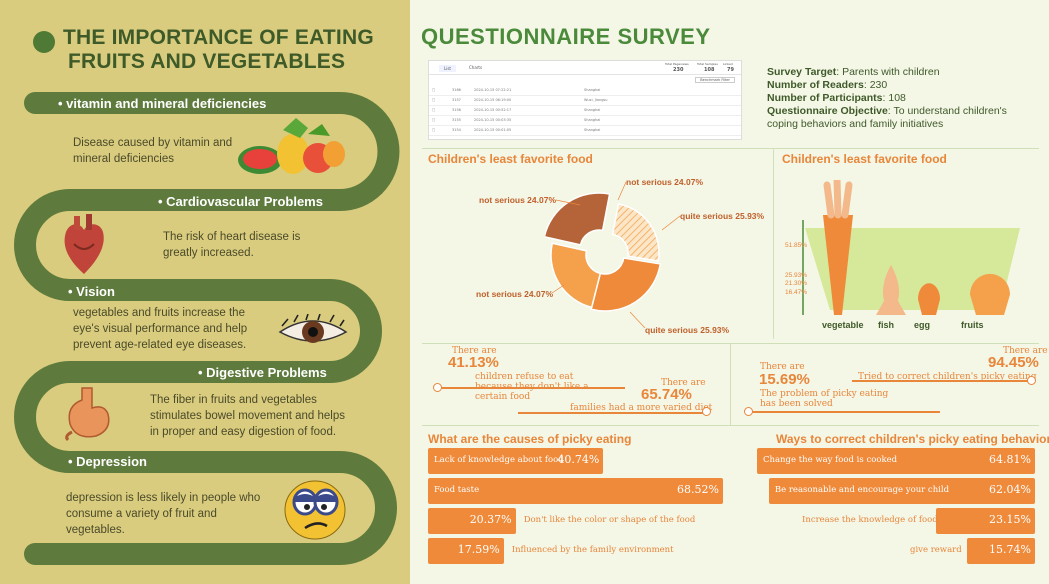 The height and width of the screenshot is (584, 1049). I want to click on table-row: □ 3156 2024-10-15 00:52:17 Shanghai, so click(585, 110).